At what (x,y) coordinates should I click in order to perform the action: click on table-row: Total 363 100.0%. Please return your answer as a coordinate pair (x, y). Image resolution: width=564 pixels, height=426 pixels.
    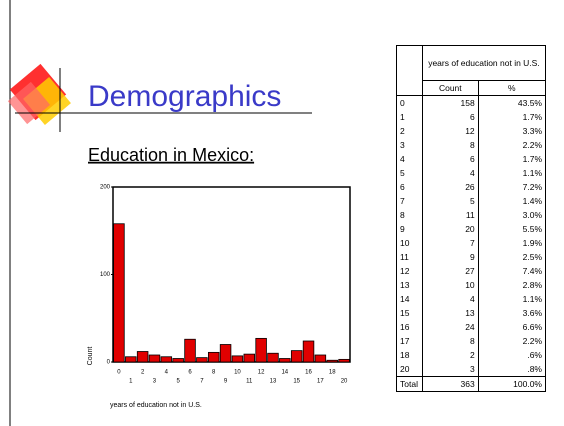
    Looking at the image, I should click on (471, 384).